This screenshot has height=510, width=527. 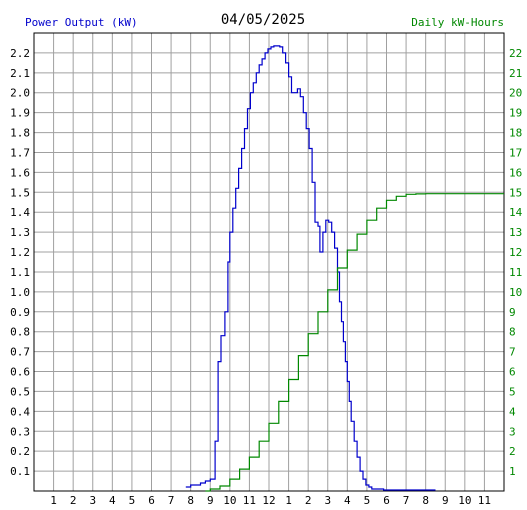 I want to click on y-left-tick-label: 2.2, so click(x=20, y=53).